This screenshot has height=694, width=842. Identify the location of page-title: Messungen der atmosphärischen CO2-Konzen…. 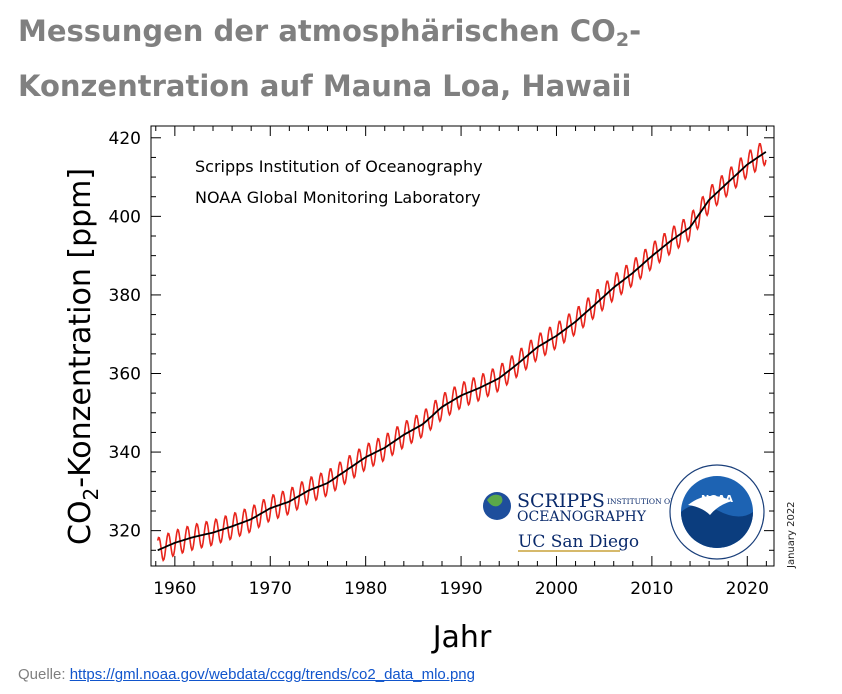
(330, 58).